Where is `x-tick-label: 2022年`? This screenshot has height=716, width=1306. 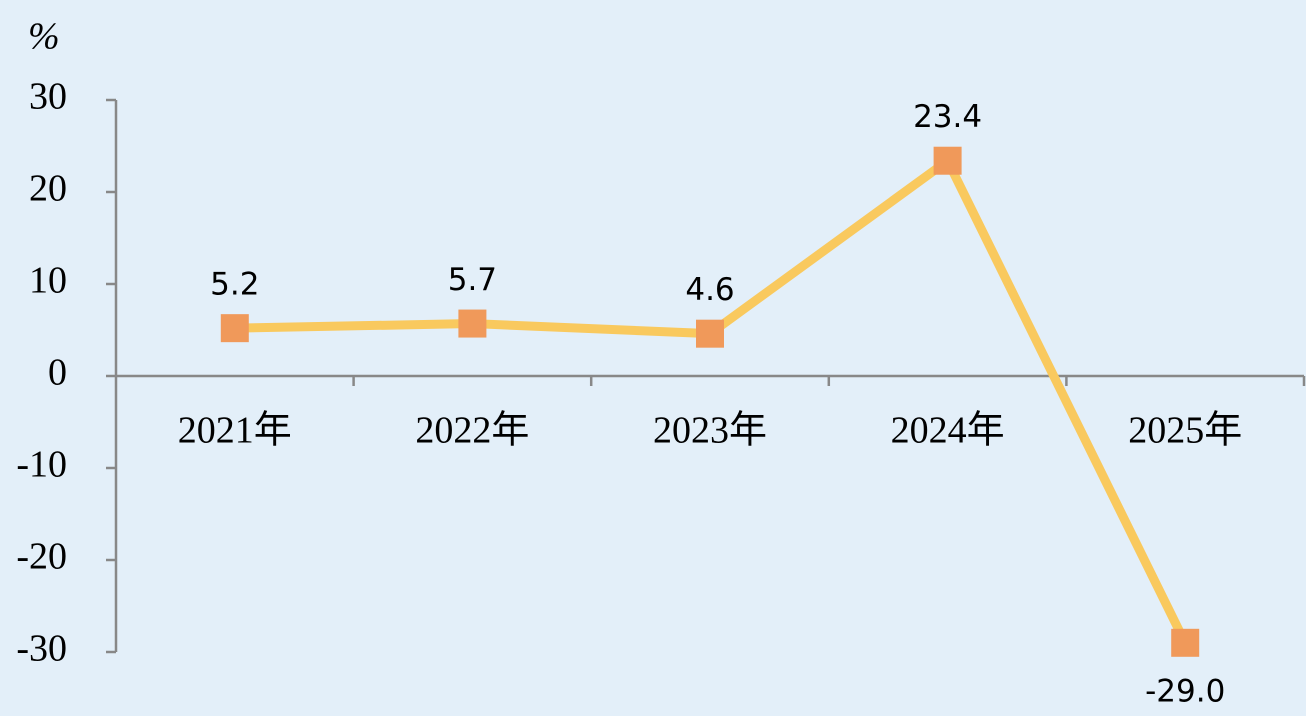 x-tick-label: 2022年 is located at coordinates (472, 431).